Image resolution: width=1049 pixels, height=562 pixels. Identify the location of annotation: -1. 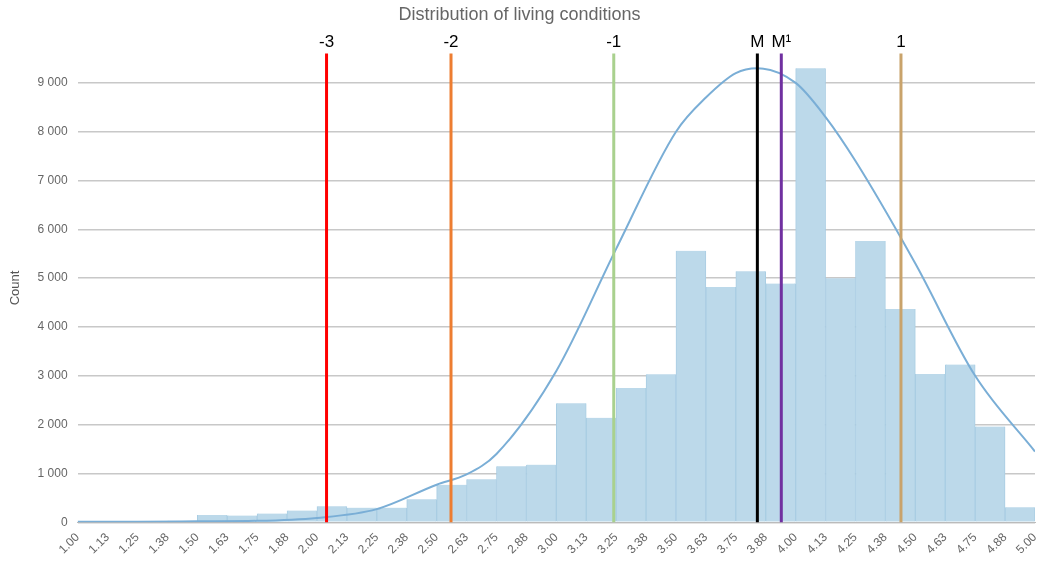
(614, 41).